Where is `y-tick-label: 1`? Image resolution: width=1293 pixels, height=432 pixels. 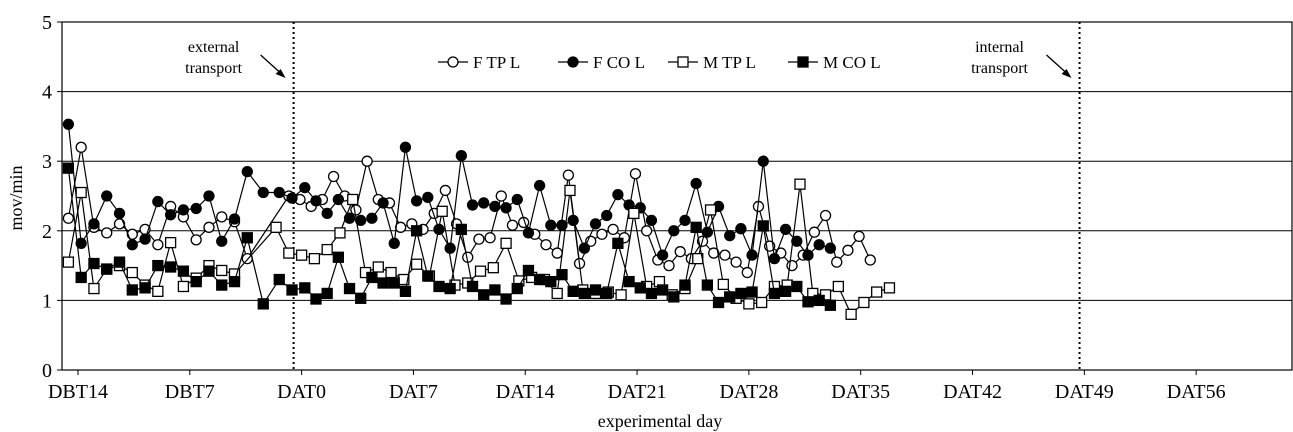 y-tick-label: 1 is located at coordinates (47, 301).